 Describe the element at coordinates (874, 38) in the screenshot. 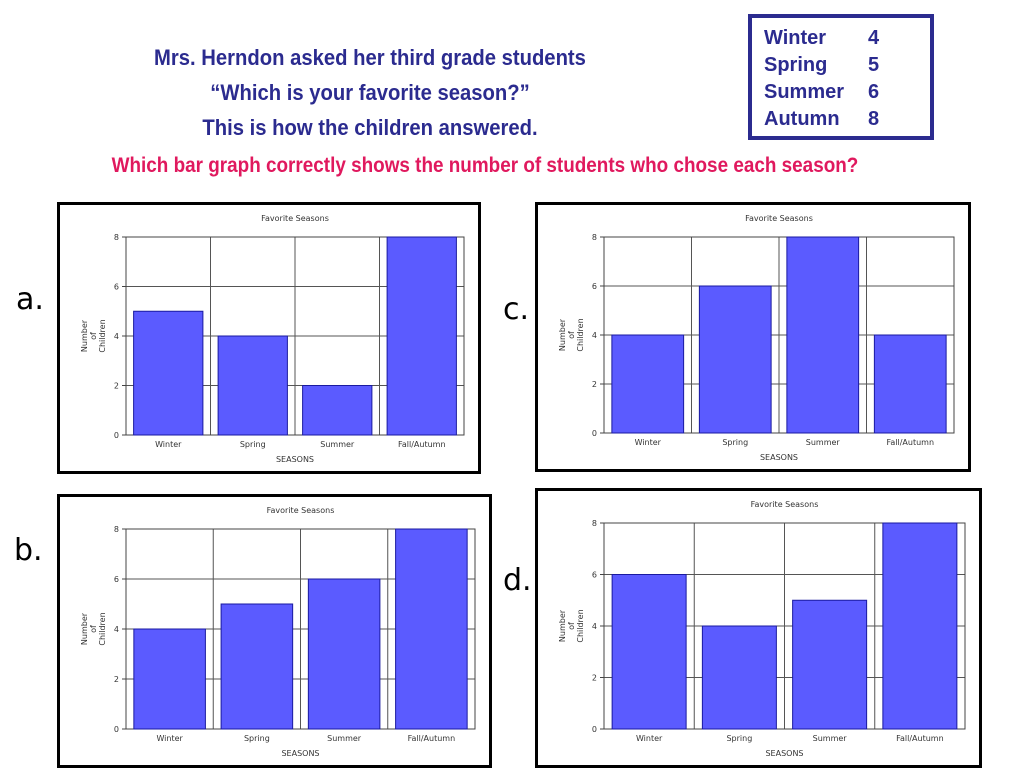

I see `season-count: 4` at that location.